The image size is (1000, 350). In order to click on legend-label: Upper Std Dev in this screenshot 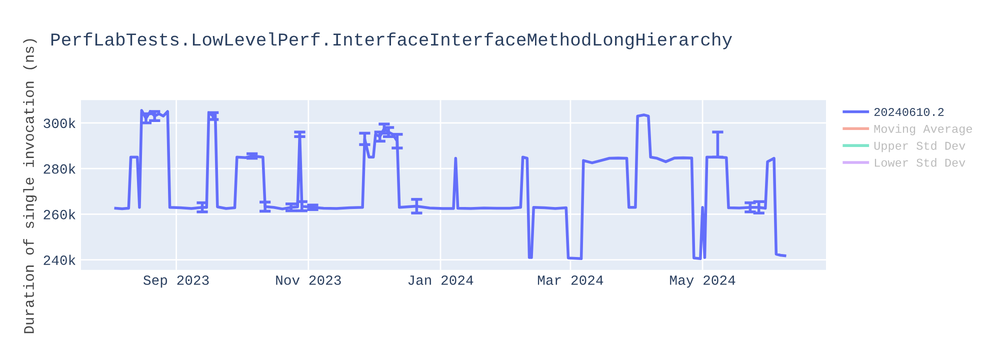, I will do `click(920, 146)`.